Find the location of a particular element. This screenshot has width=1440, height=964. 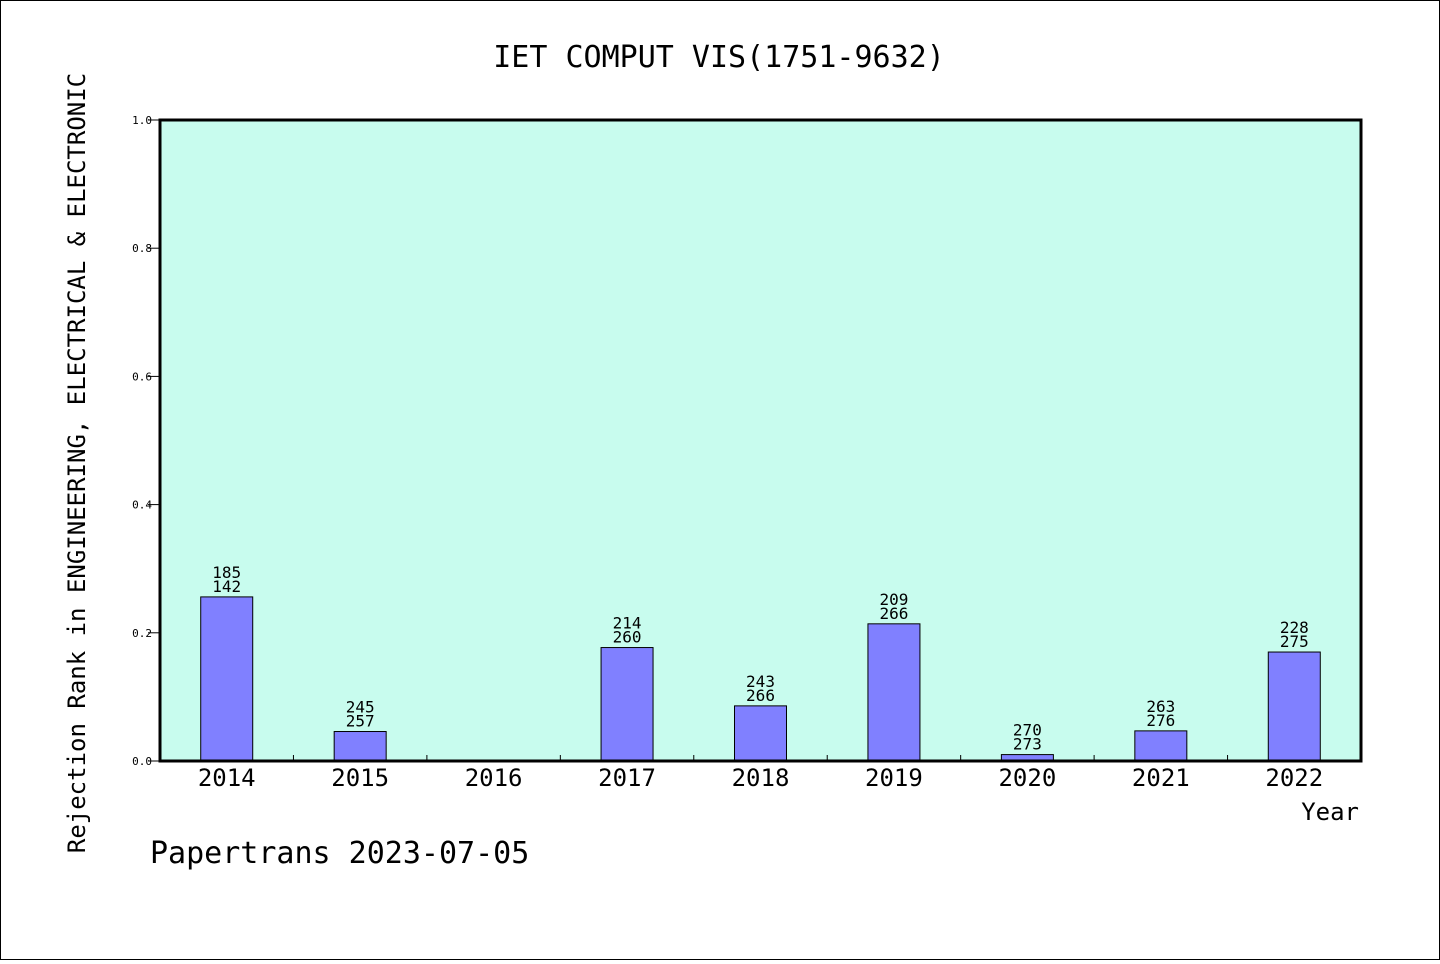

y-tick-label: 0.6 is located at coordinates (142, 376).